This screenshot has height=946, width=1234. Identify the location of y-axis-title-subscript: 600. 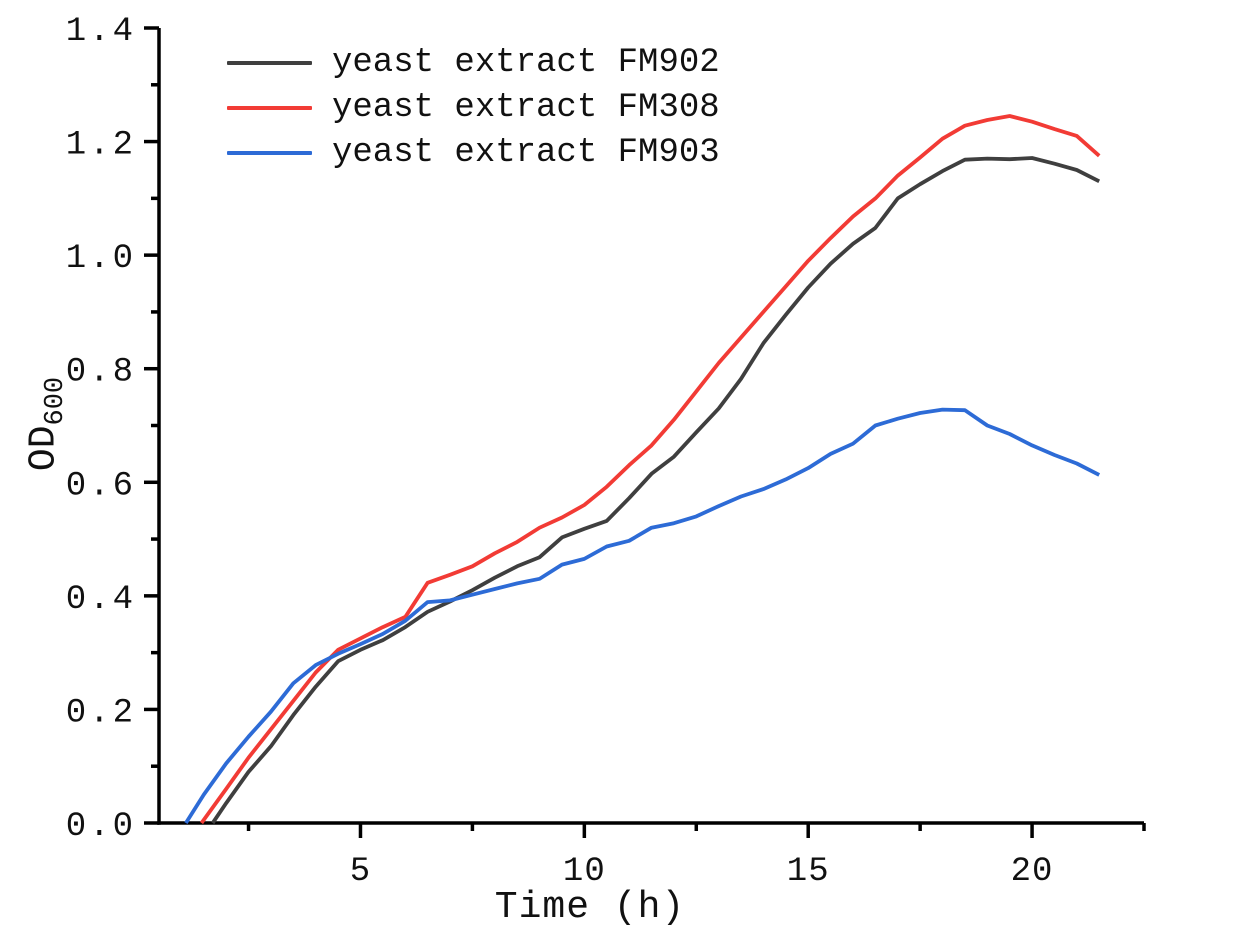
(56, 401).